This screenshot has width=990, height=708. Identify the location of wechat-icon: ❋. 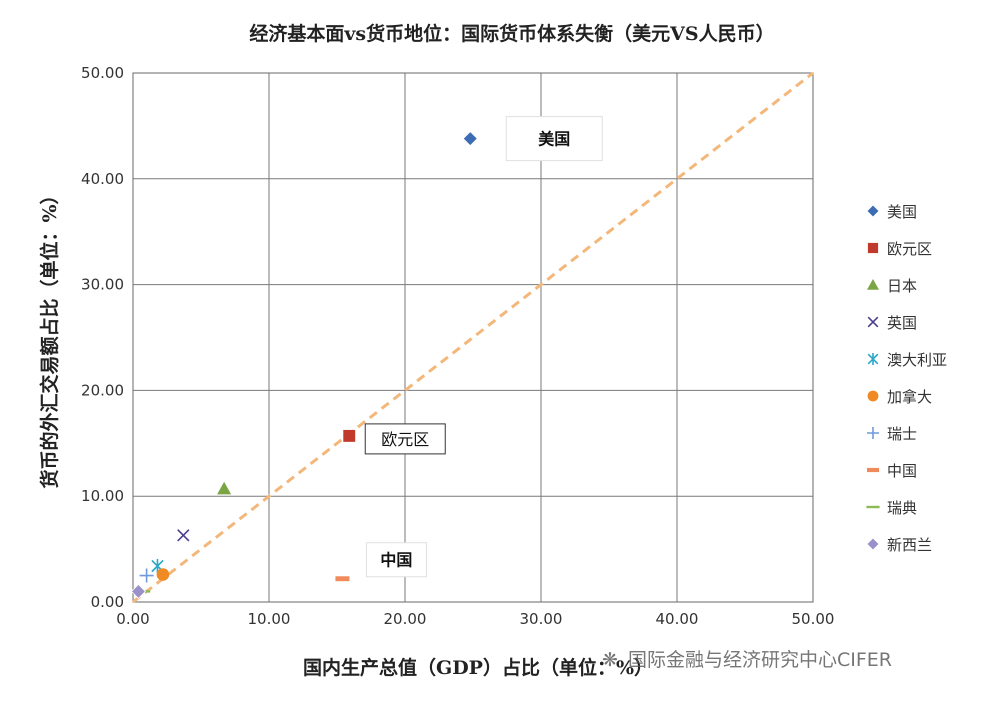
(610, 660).